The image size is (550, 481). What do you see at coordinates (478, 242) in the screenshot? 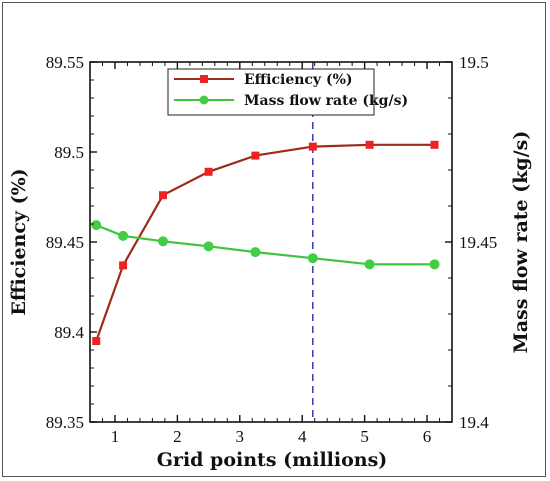
I see `right-y-tick-label: 19.45` at bounding box center [478, 242].